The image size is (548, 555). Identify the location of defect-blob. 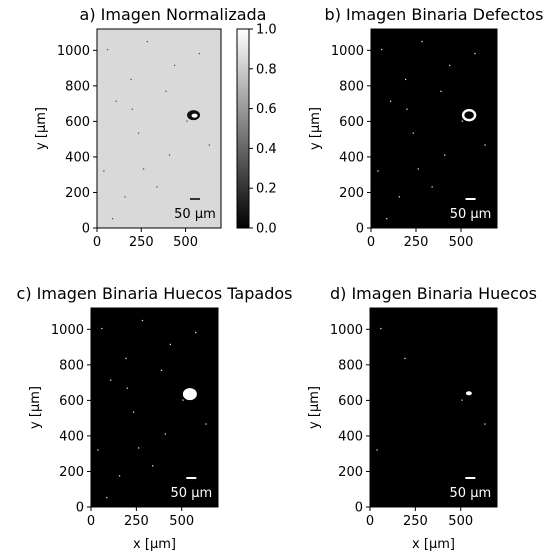
(189, 394).